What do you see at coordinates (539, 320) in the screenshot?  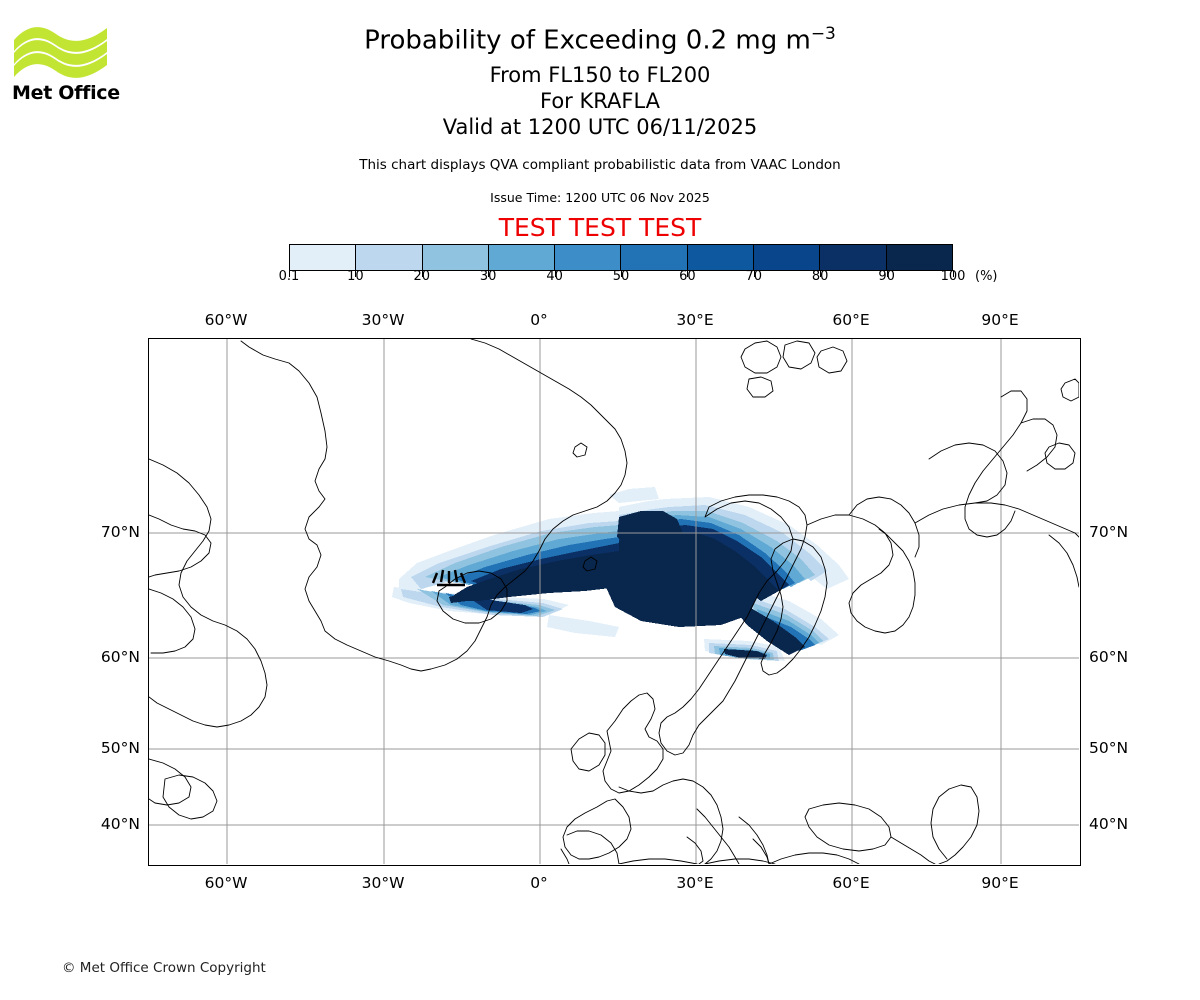 I see `lon-label-top-0°: 0°` at bounding box center [539, 320].